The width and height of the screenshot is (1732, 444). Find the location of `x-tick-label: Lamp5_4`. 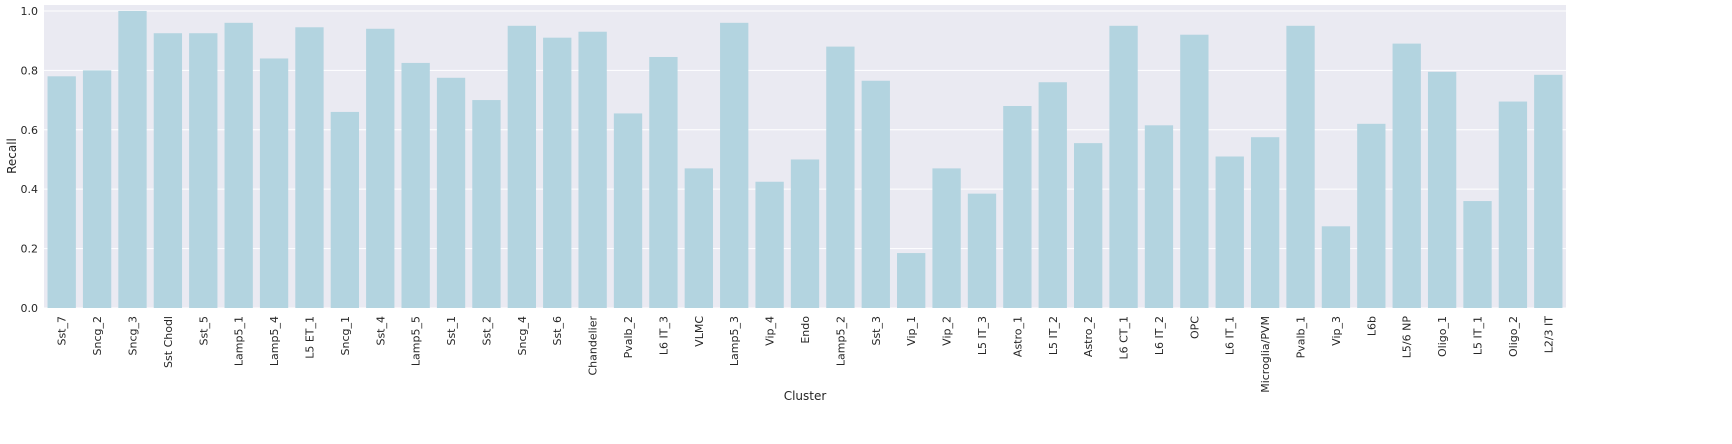

x-tick-label: Lamp5_4 is located at coordinates (274, 341).